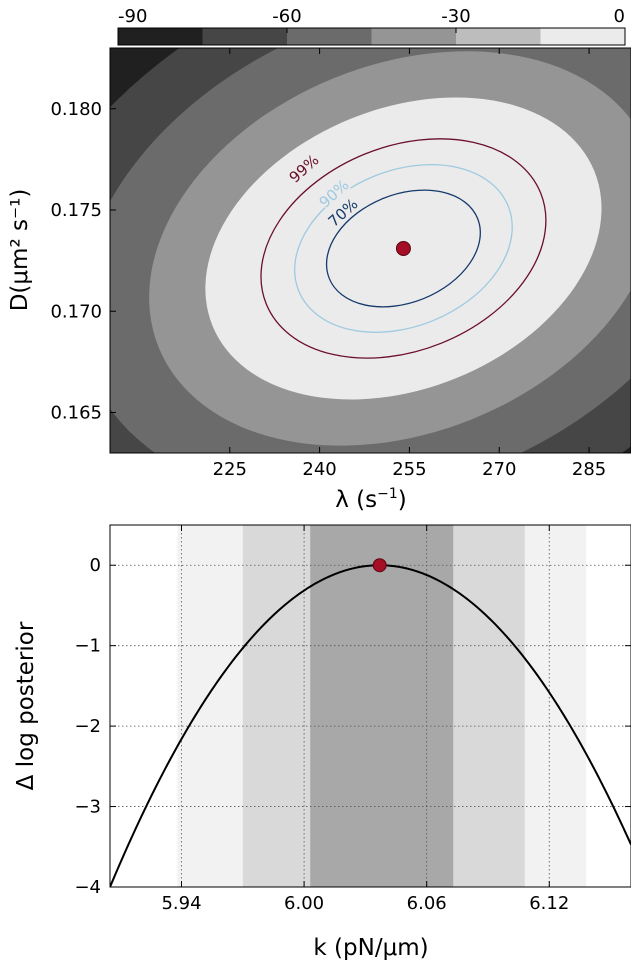 Image resolution: width=631 pixels, height=962 pixels. Describe the element at coordinates (76, 109) in the screenshot. I see `y-tick-label: 0.180` at that location.